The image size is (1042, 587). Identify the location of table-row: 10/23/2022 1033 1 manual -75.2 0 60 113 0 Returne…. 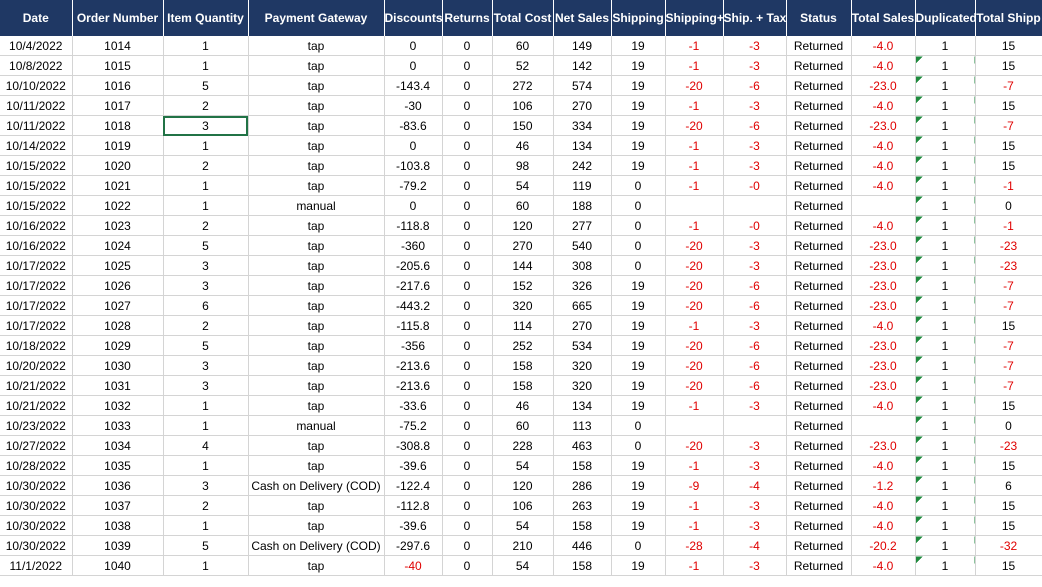
(521, 425).